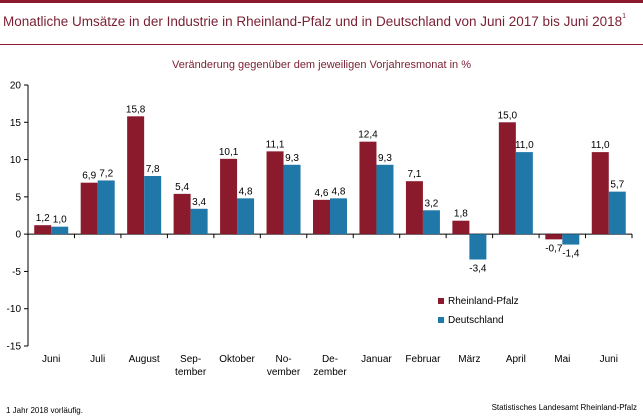 This screenshot has width=643, height=420. What do you see at coordinates (14, 347) in the screenshot?
I see `y-tick-label: -15` at bounding box center [14, 347].